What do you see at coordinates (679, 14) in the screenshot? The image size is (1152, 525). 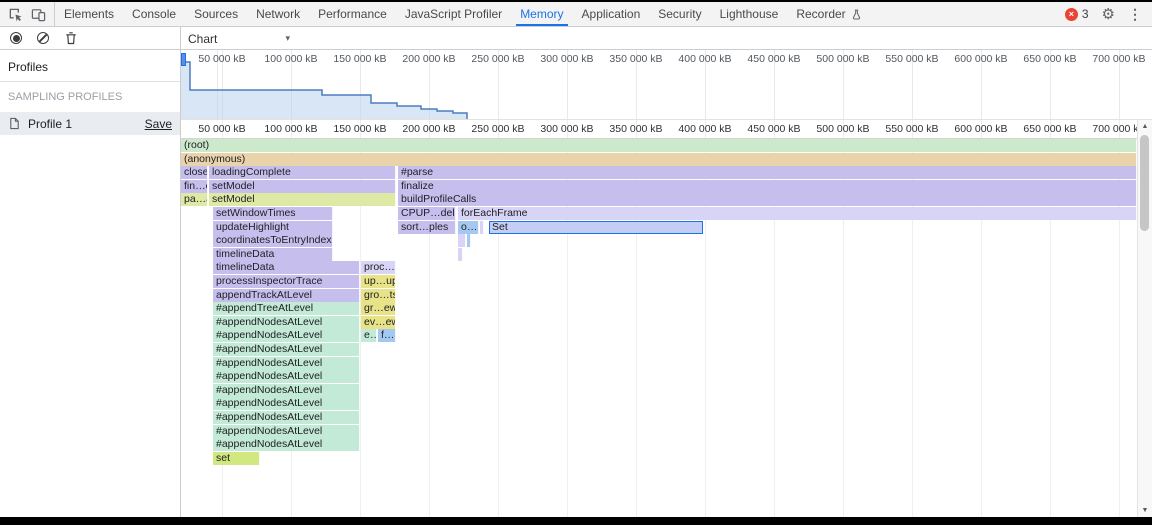 I see `tab-security: Security` at bounding box center [679, 14].